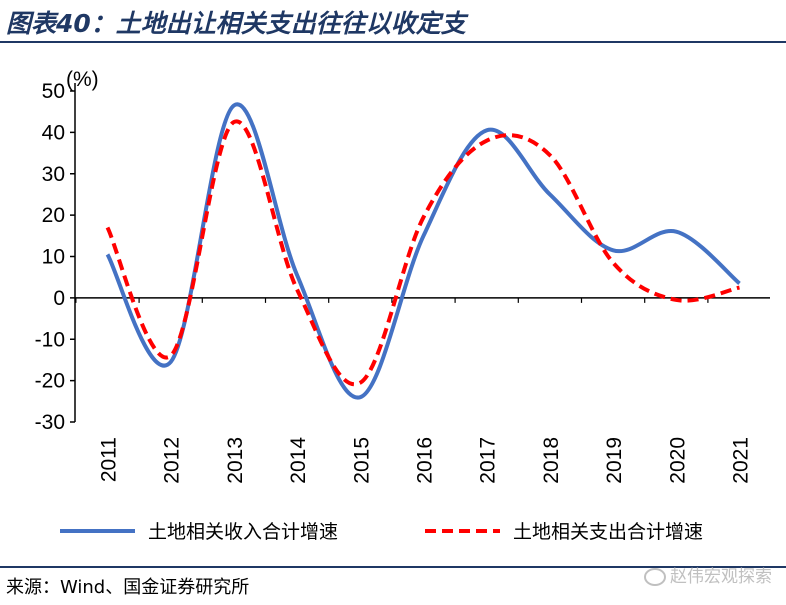 Image resolution: width=786 pixels, height=605 pixels. What do you see at coordinates (677, 460) in the screenshot?
I see `x-tick-label: 2020` at bounding box center [677, 460].